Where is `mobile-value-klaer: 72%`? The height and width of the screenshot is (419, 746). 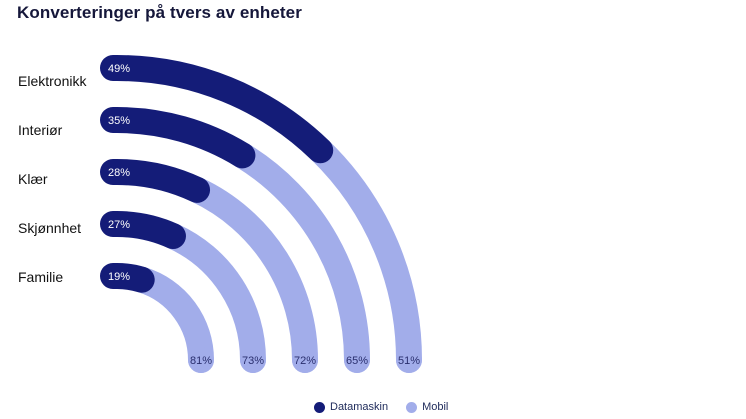 mobile-value-klaer: 72% is located at coordinates (305, 361).